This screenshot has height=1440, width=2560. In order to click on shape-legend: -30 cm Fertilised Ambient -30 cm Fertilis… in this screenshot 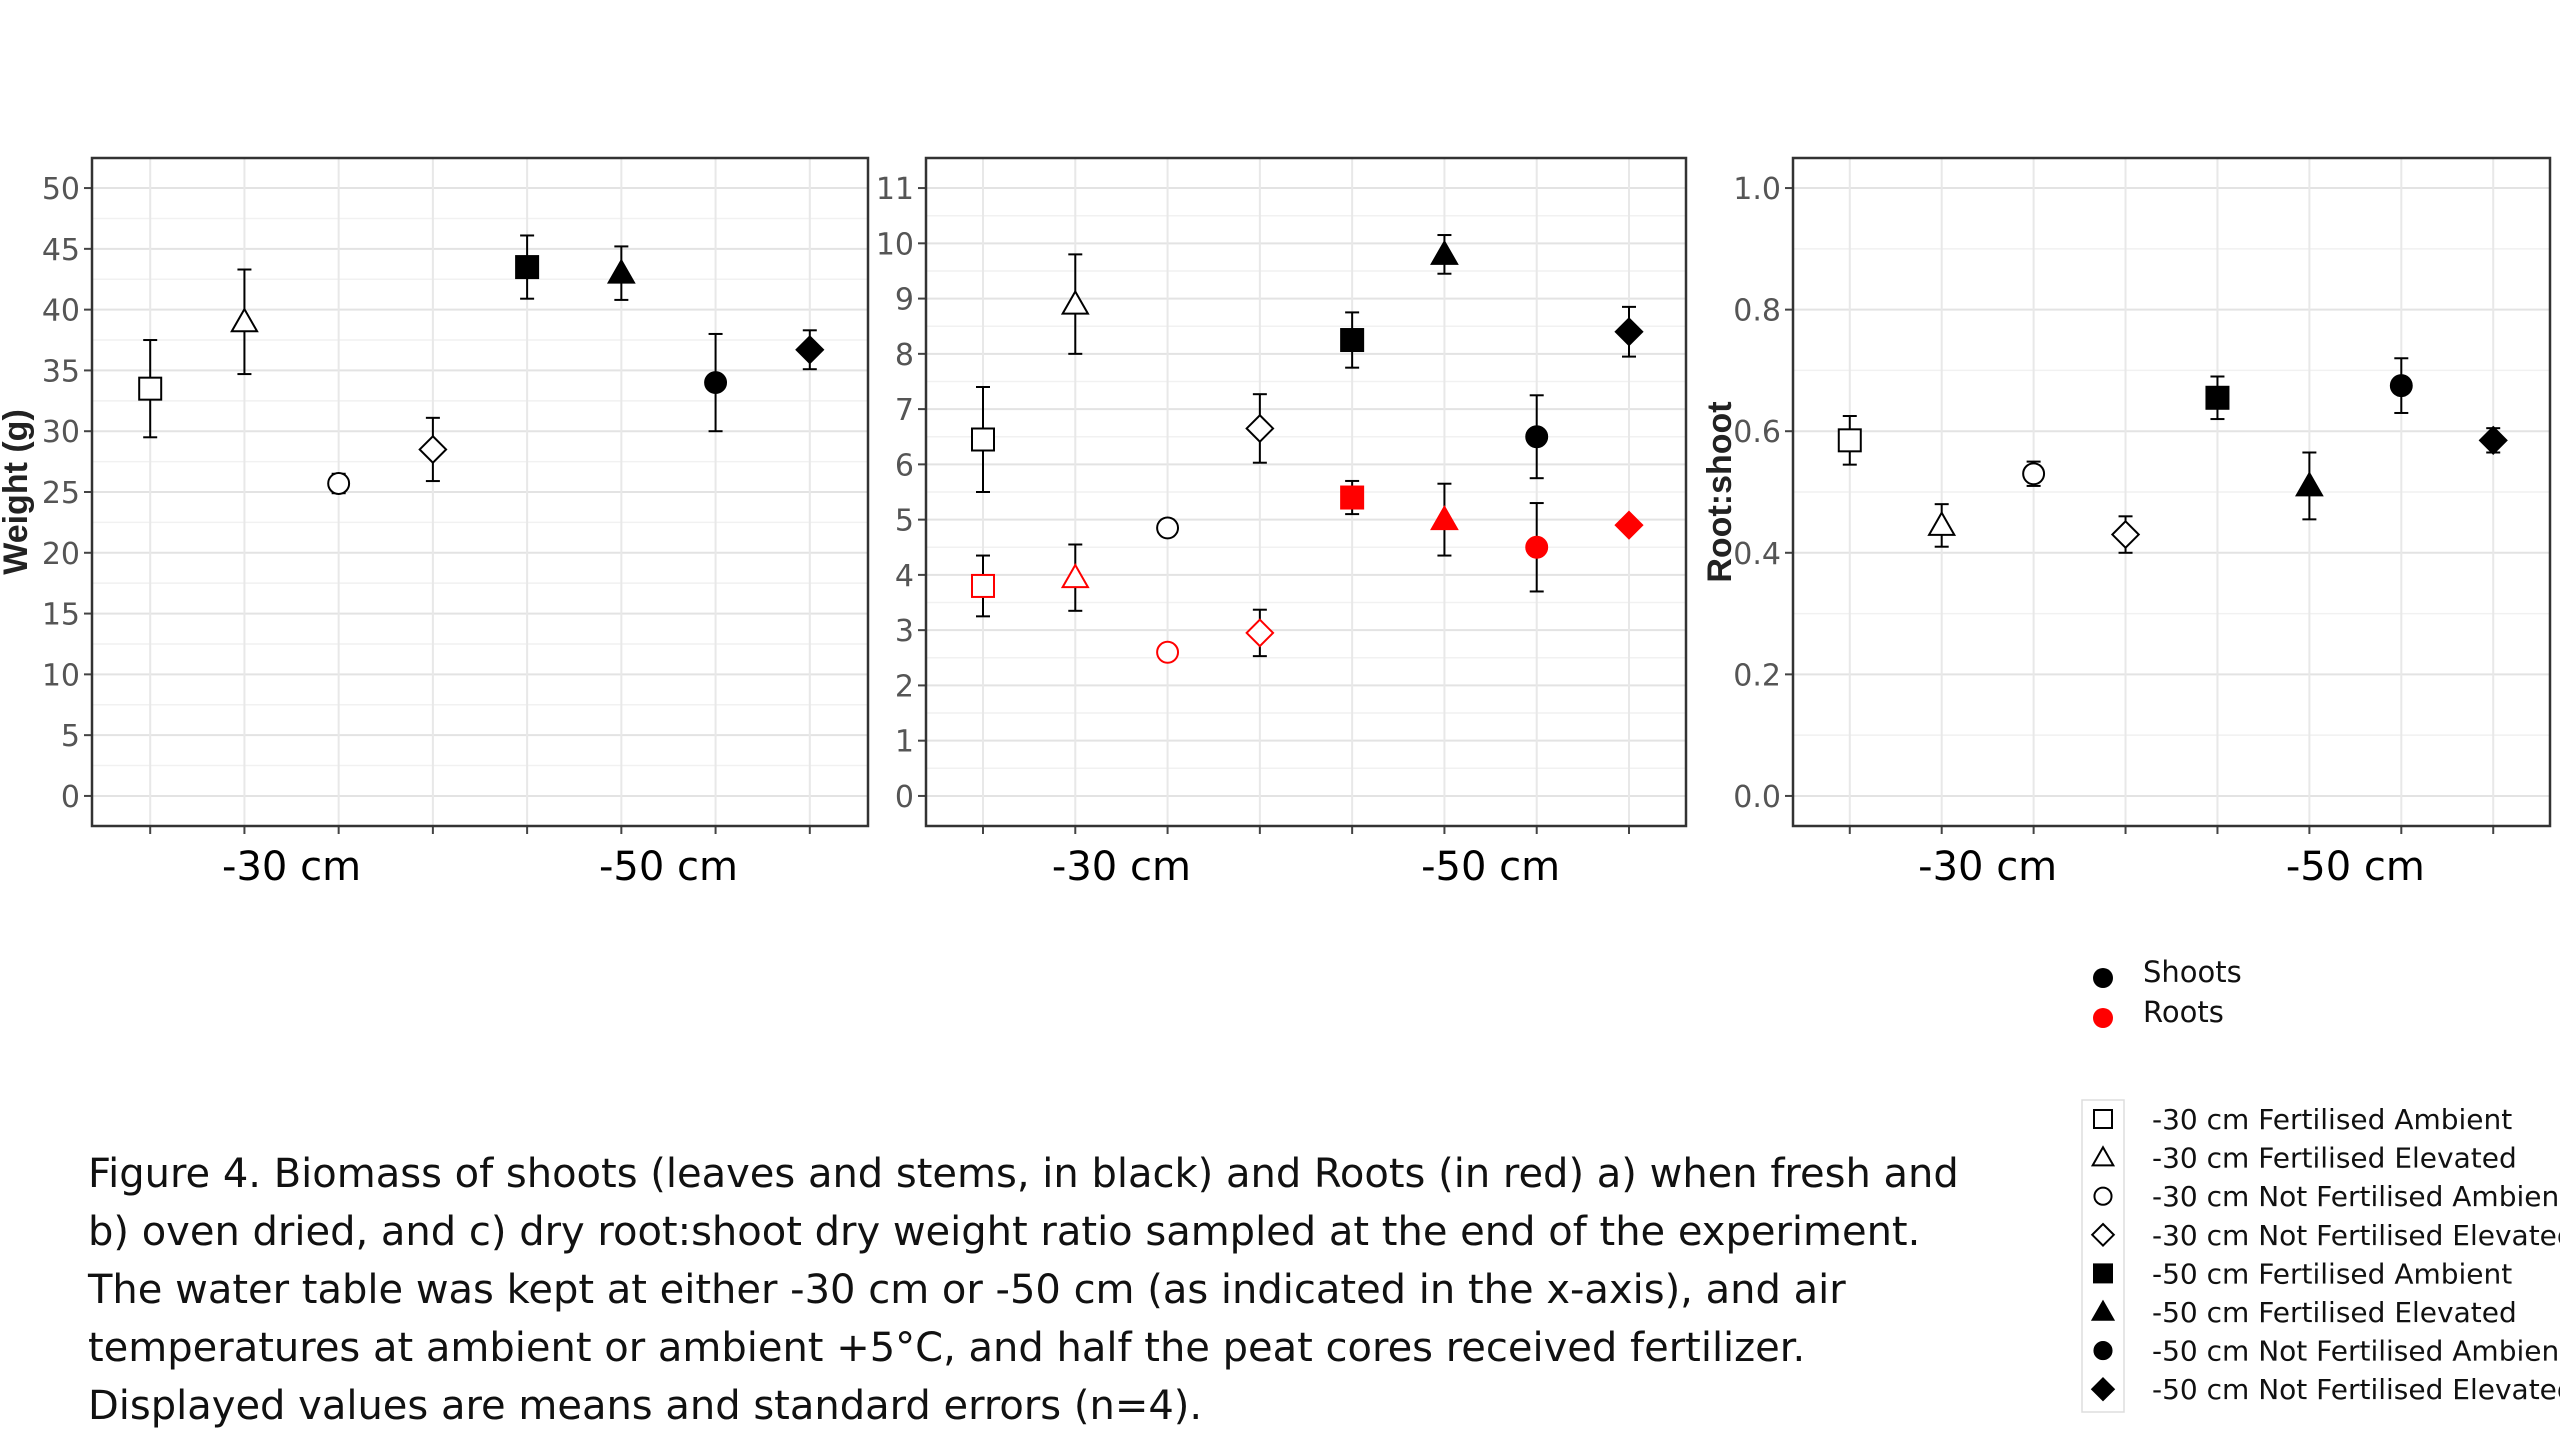, I will do `click(2320, 1256)`.